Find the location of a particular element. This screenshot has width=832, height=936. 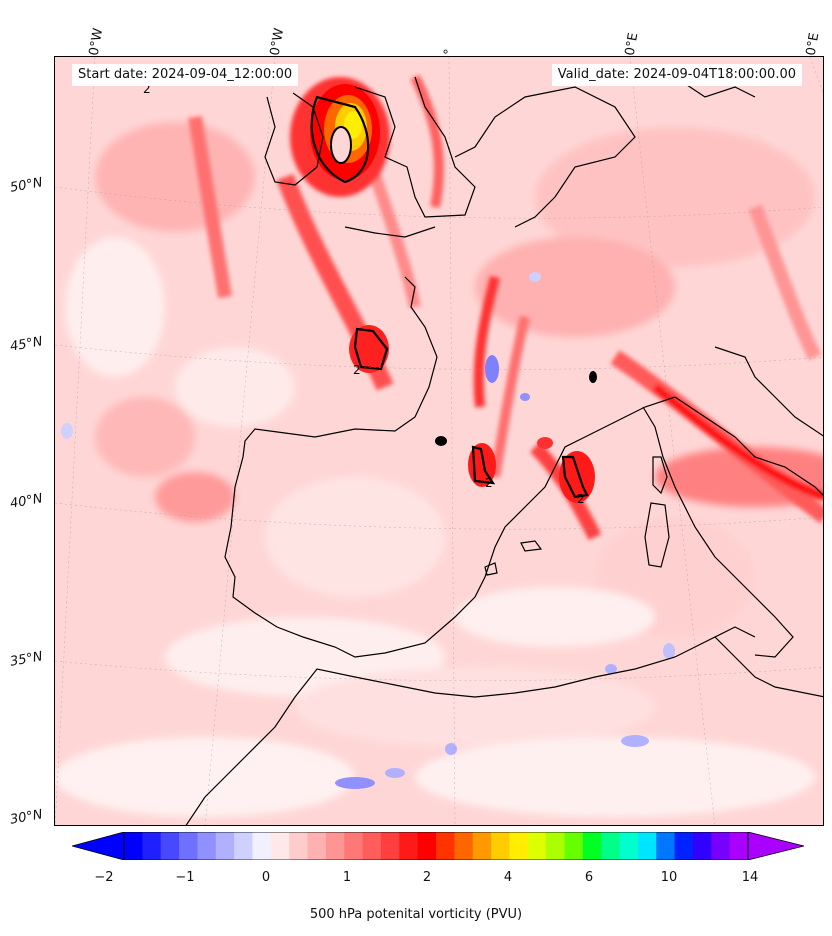

lat-label-30n: 30°N is located at coordinates (26, 817).